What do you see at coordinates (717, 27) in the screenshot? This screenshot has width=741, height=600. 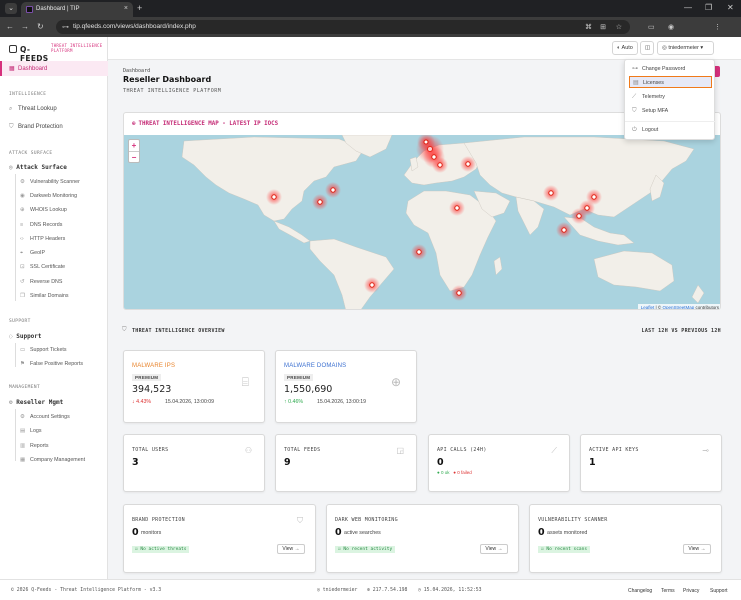 I see `browser-menu-icon: ⋮` at bounding box center [717, 27].